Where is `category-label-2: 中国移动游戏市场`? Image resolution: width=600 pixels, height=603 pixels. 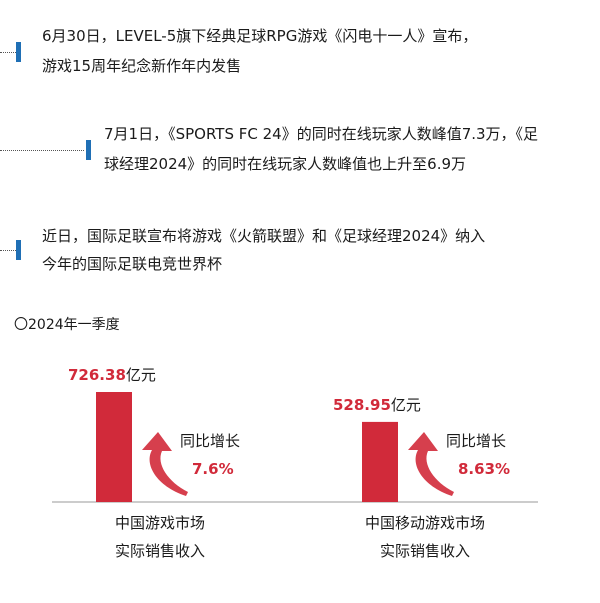
category-label-2: 中国移动游戏市场 is located at coordinates (425, 523).